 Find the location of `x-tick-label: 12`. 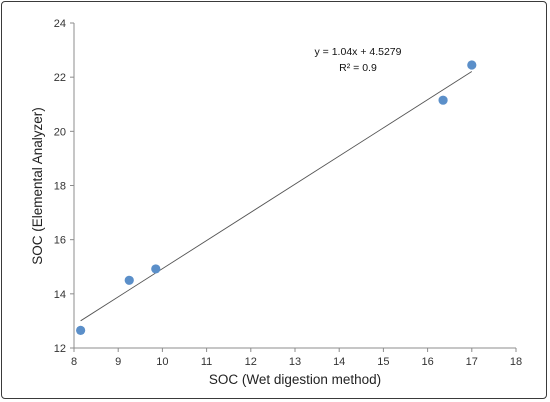

x-tick-label: 12 is located at coordinates (251, 362).